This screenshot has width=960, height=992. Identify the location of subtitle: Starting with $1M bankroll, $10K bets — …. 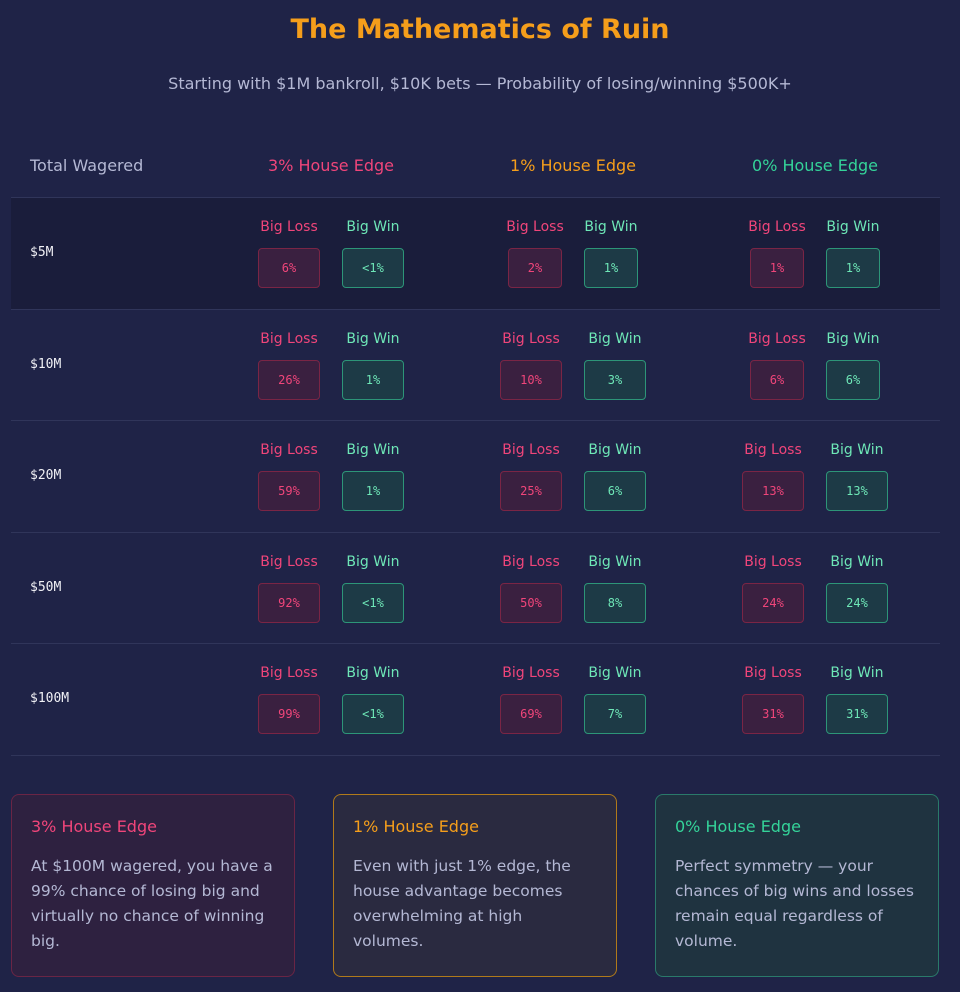
(480, 83).